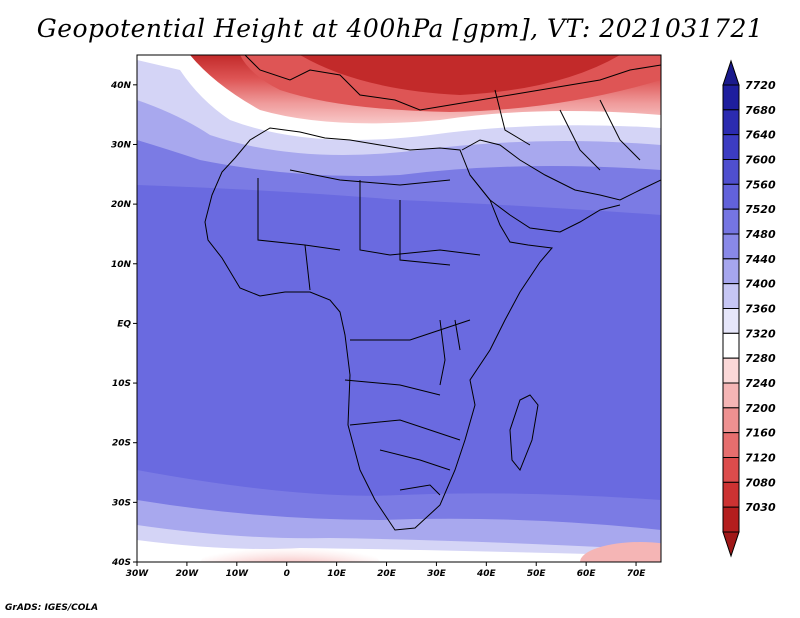 The height and width of the screenshot is (618, 800). I want to click on lon-tick-label: 40E, so click(486, 574).